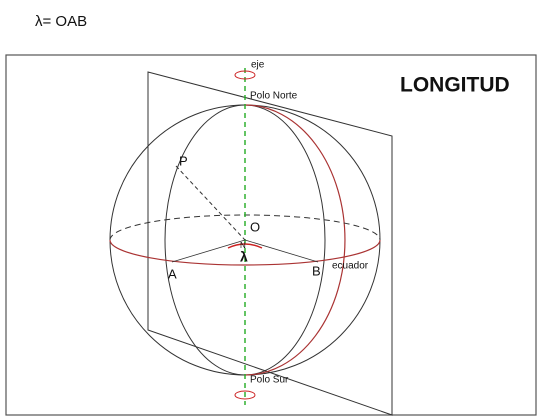 The width and height of the screenshot is (538, 416). I want to click on meridian-arc, so click(295, 240).